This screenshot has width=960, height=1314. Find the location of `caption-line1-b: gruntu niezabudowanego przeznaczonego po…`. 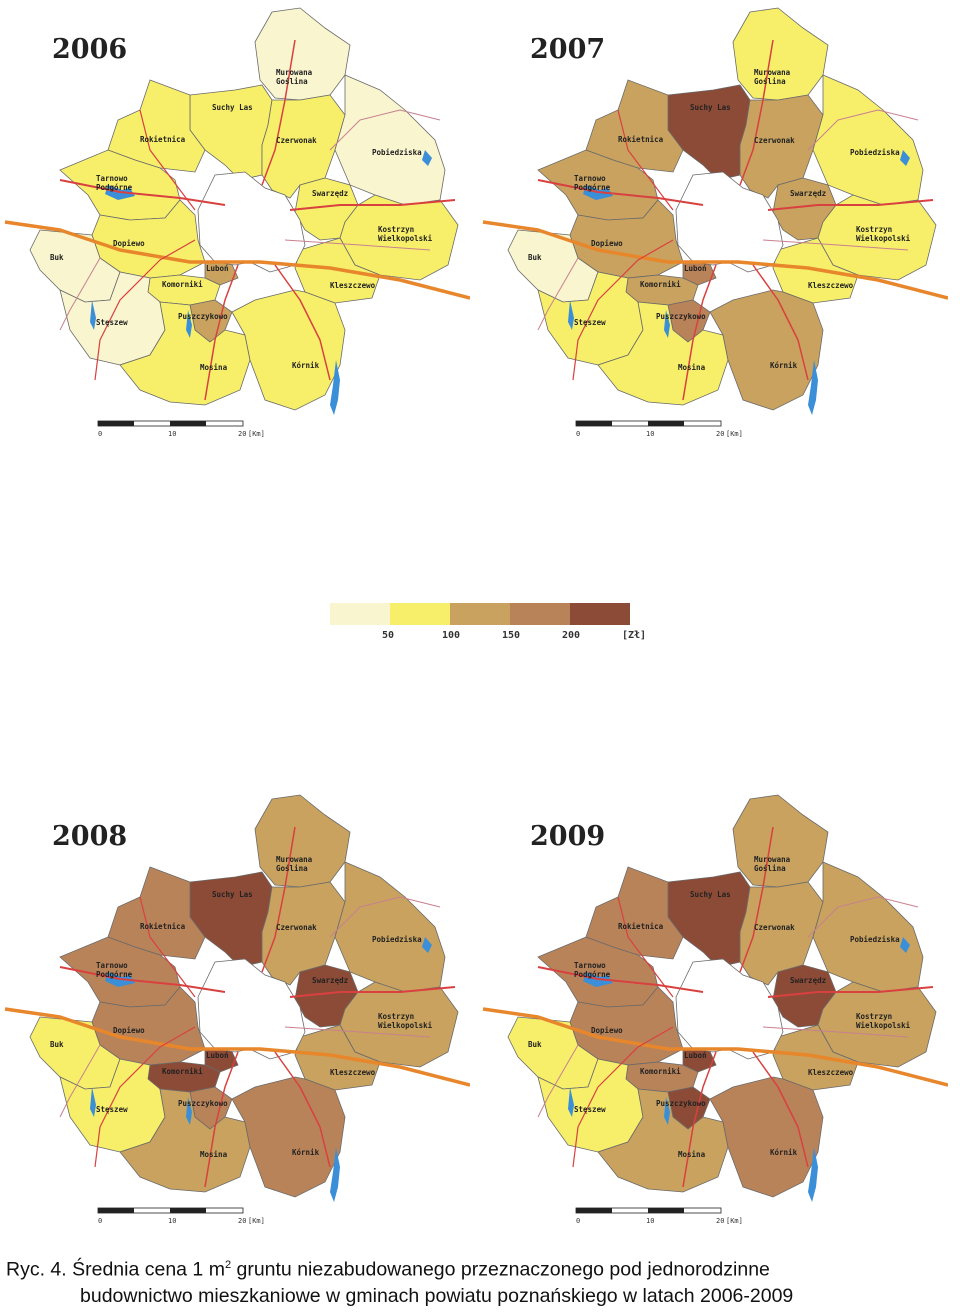

caption-line1-b: gruntu niezabudowanego przeznaczonego po… is located at coordinates (500, 1269).